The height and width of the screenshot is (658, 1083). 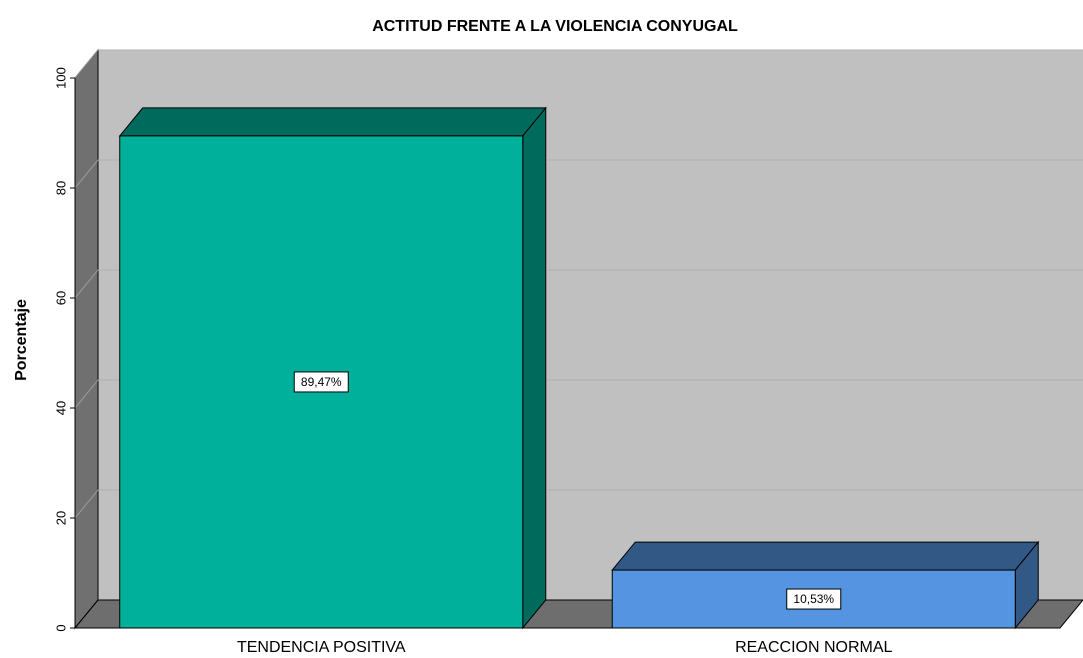 What do you see at coordinates (60, 298) in the screenshot?
I see `y-tick-label: 60` at bounding box center [60, 298].